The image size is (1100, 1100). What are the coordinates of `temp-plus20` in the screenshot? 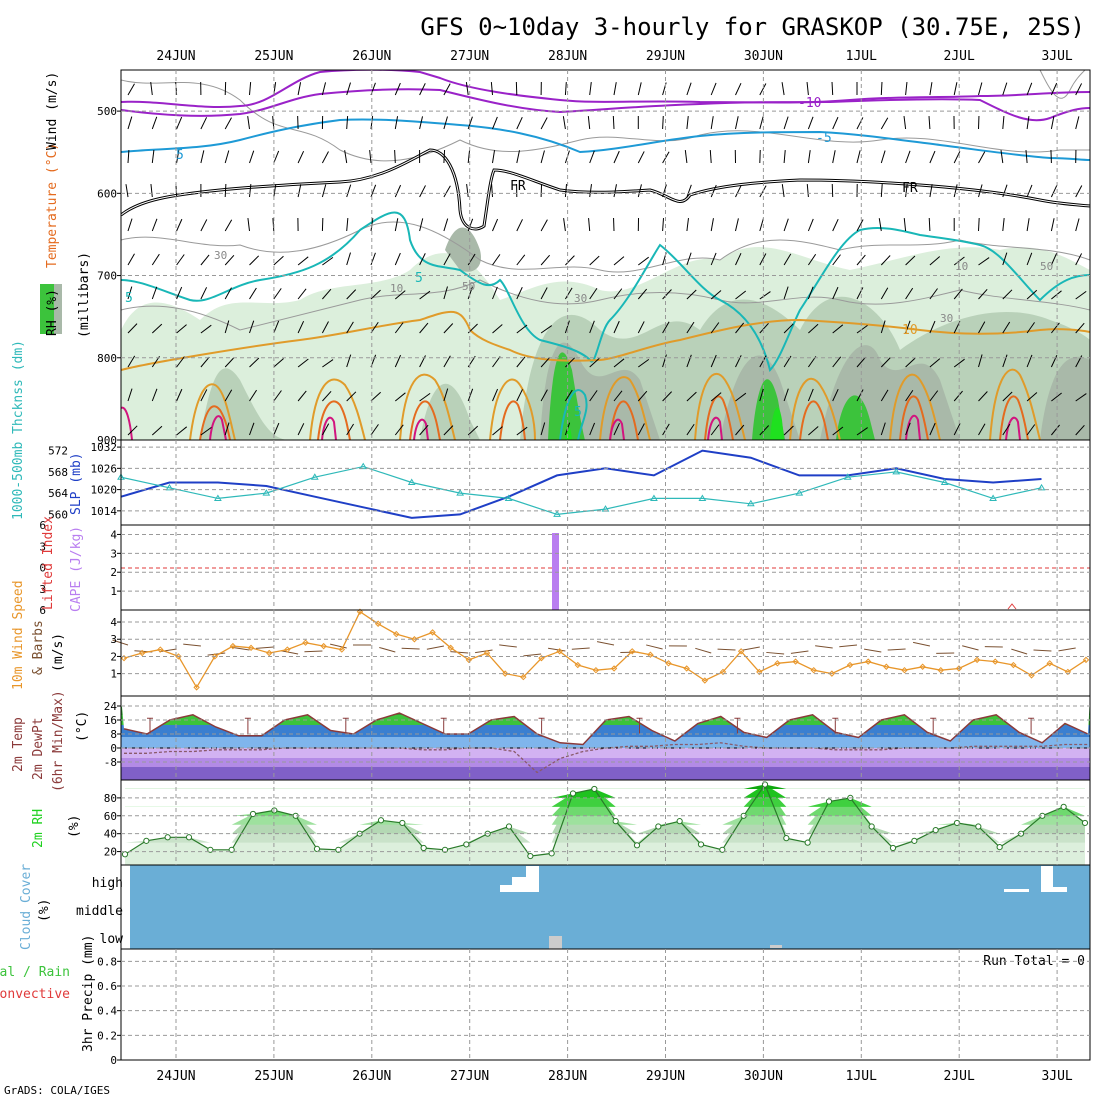 It's located at (614, 417).